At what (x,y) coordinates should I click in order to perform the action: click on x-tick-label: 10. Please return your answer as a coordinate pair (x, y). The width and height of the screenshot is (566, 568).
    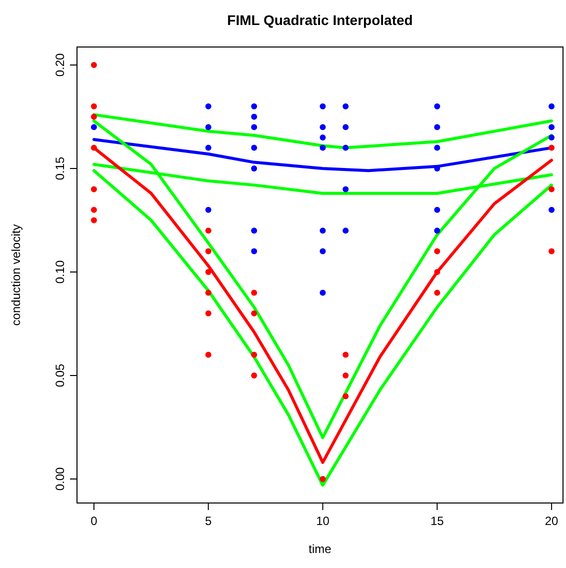
    Looking at the image, I should click on (323, 521).